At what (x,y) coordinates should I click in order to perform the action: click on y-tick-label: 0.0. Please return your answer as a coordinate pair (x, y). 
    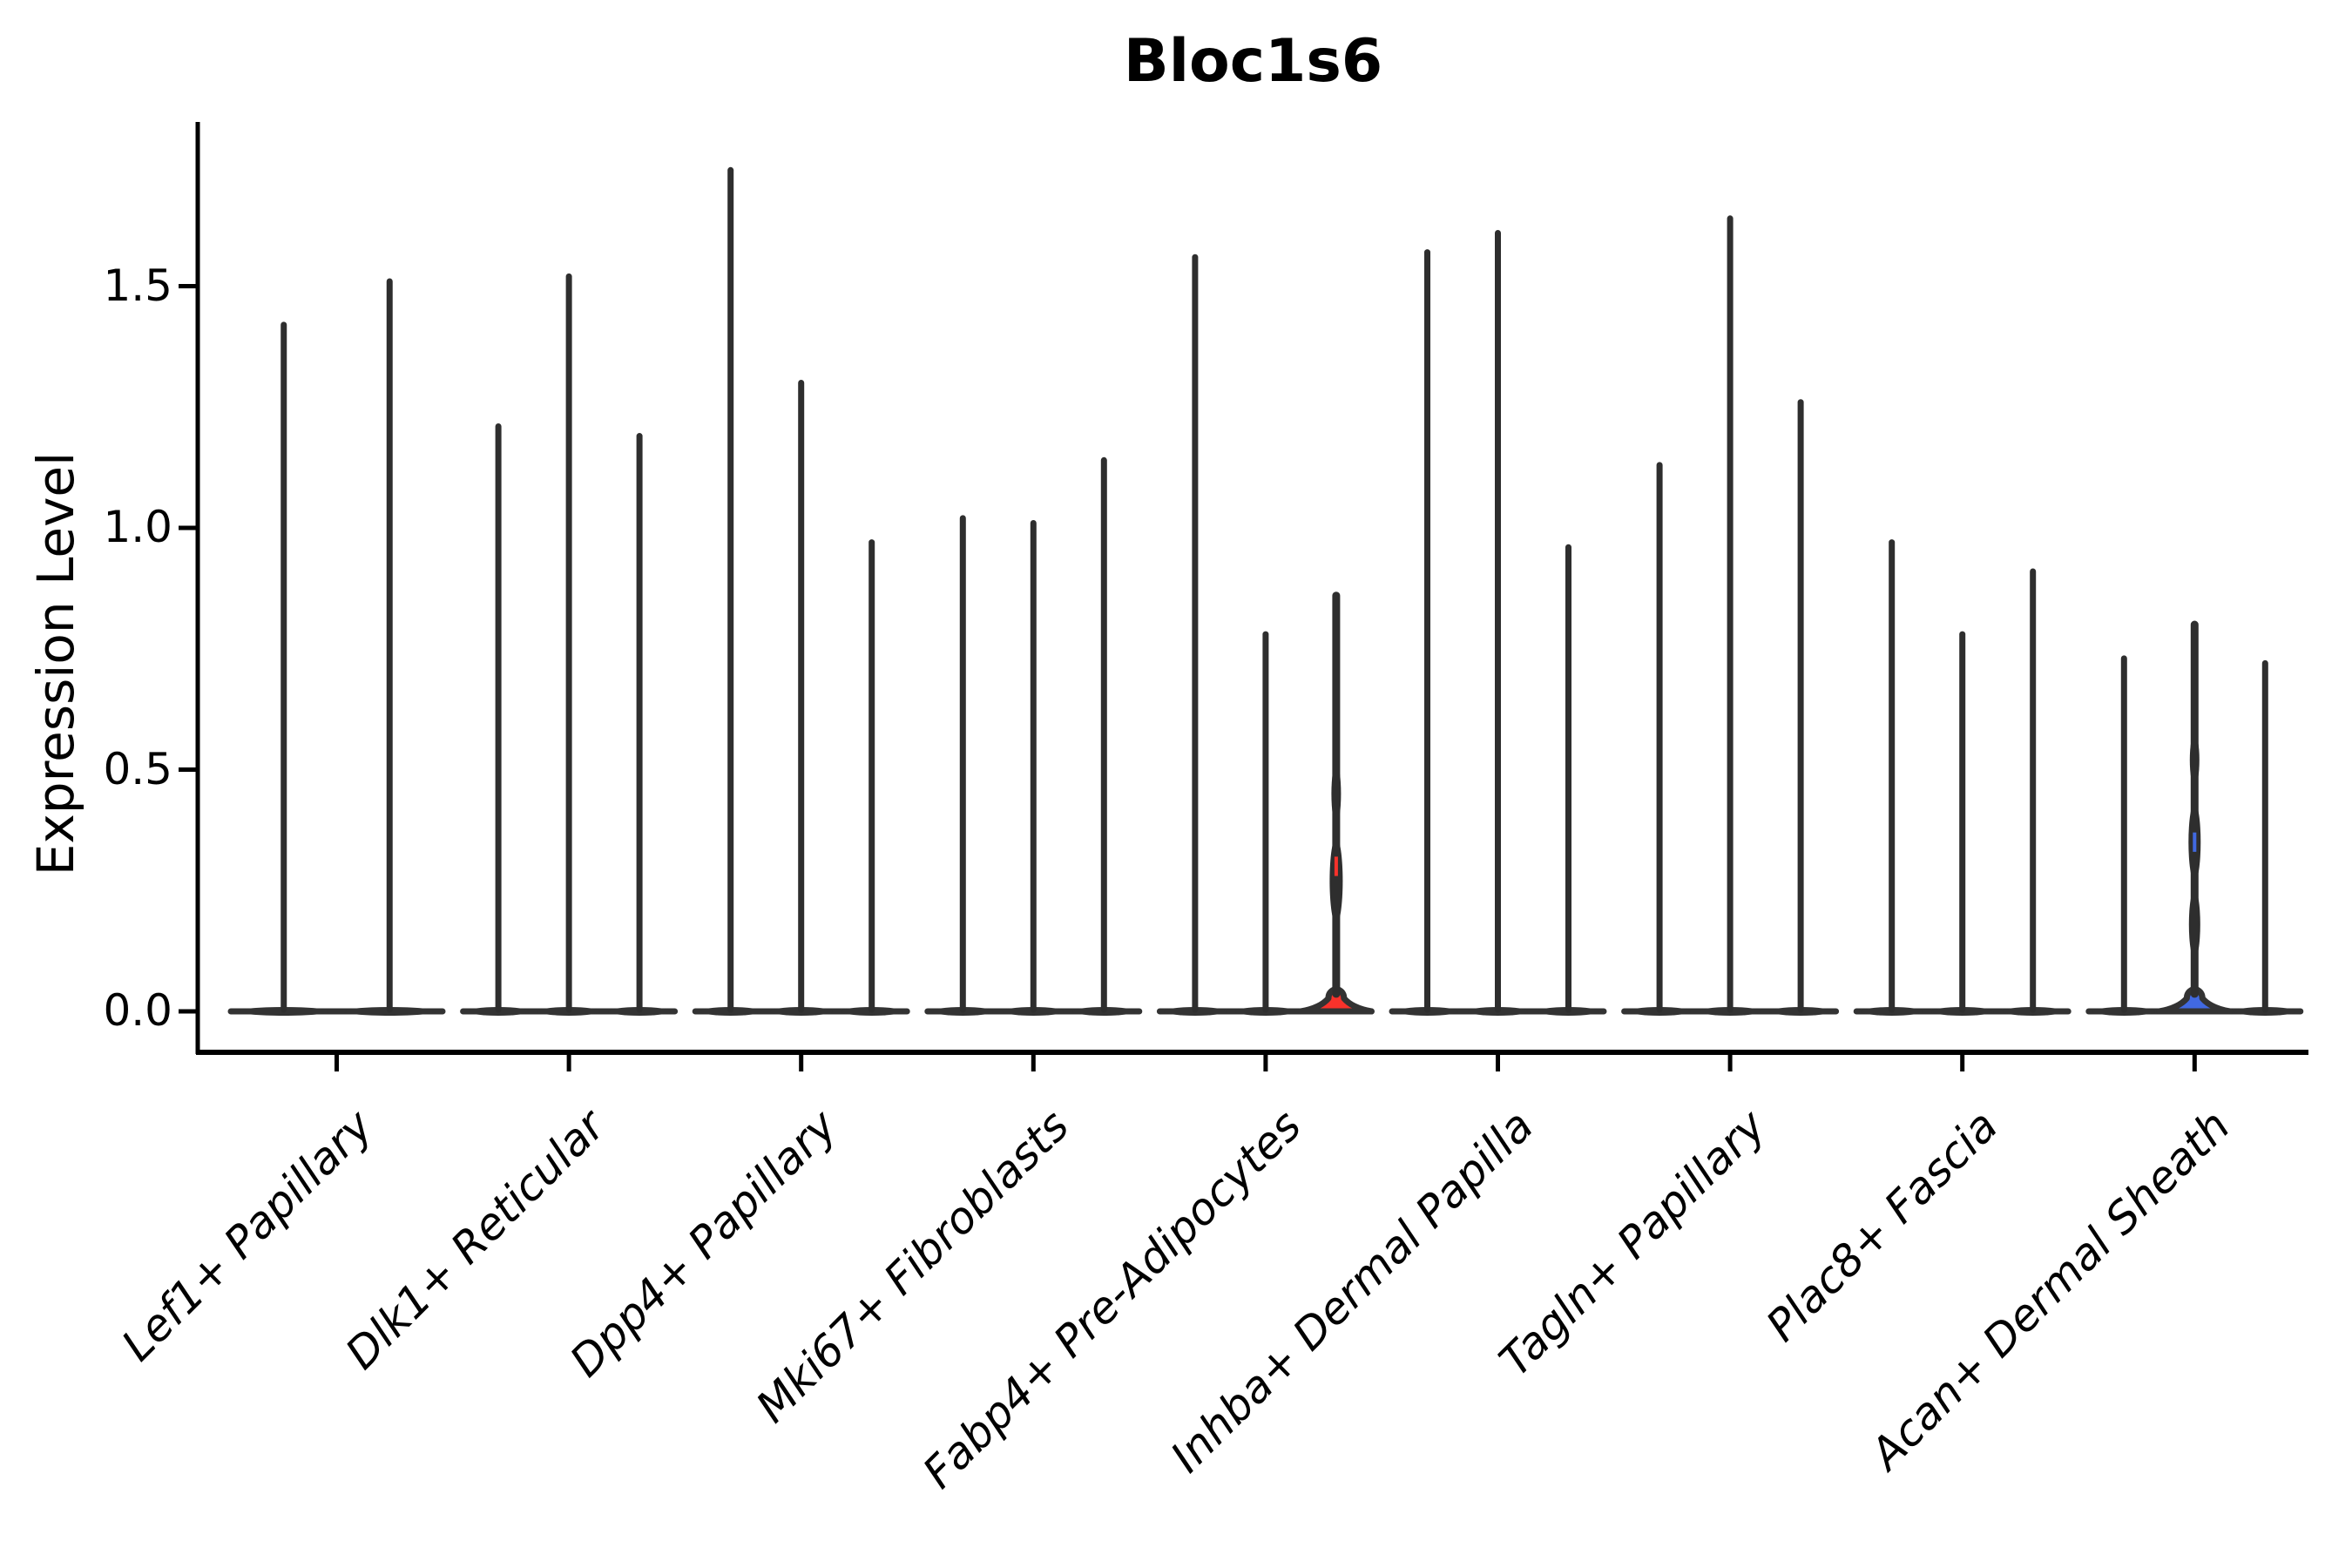
    Looking at the image, I should click on (137, 1011).